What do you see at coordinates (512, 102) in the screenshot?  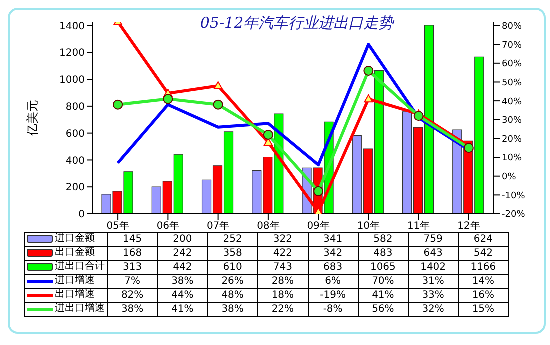 I see `y2-tick-label: 40%` at bounding box center [512, 102].